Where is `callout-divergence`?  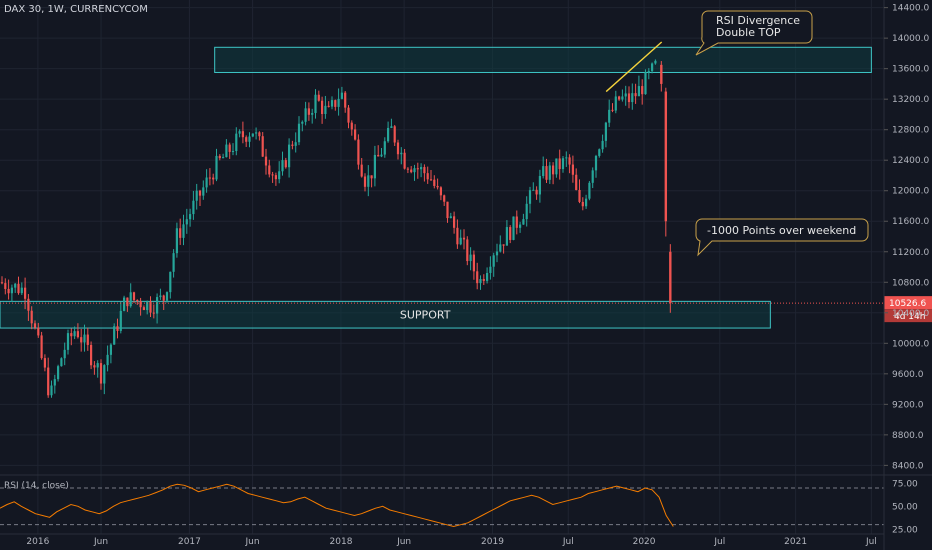 callout-divergence is located at coordinates (754, 33).